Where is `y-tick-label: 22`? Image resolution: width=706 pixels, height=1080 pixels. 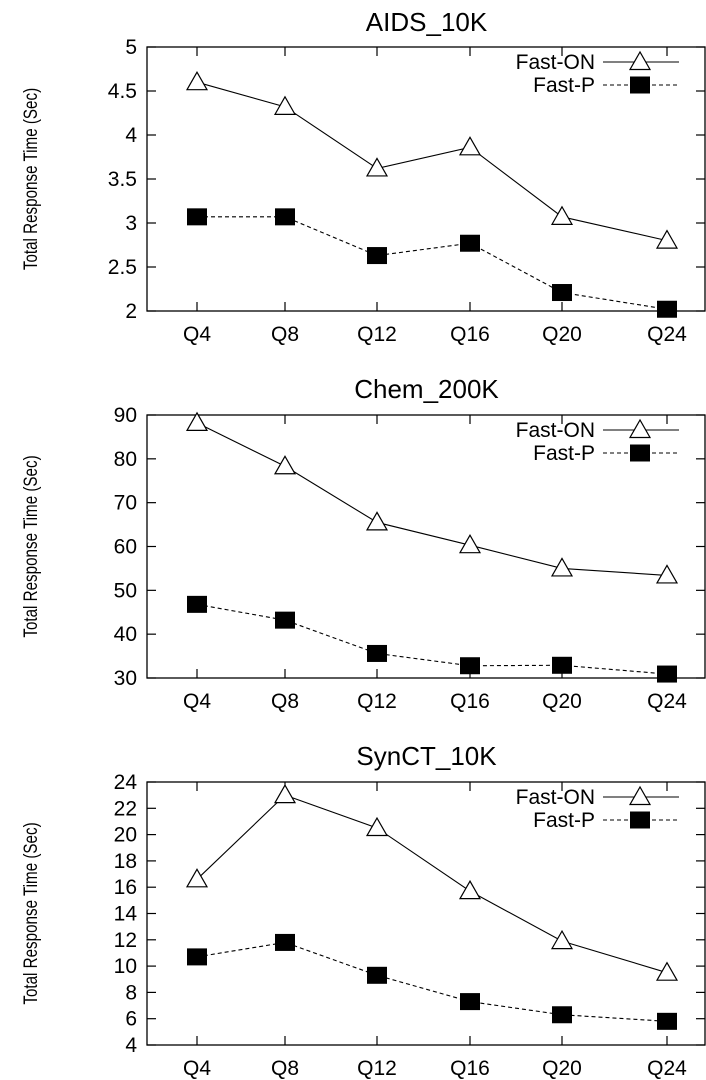 y-tick-label: 22 is located at coordinates (125, 808).